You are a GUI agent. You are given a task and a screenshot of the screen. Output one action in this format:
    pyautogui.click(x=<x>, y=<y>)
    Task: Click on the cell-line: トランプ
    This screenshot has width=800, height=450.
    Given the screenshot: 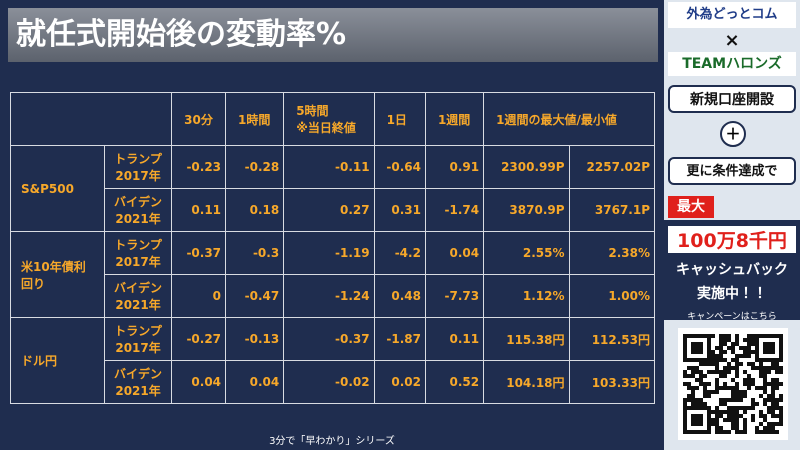 What is the action you would take?
    pyautogui.click(x=138, y=159)
    